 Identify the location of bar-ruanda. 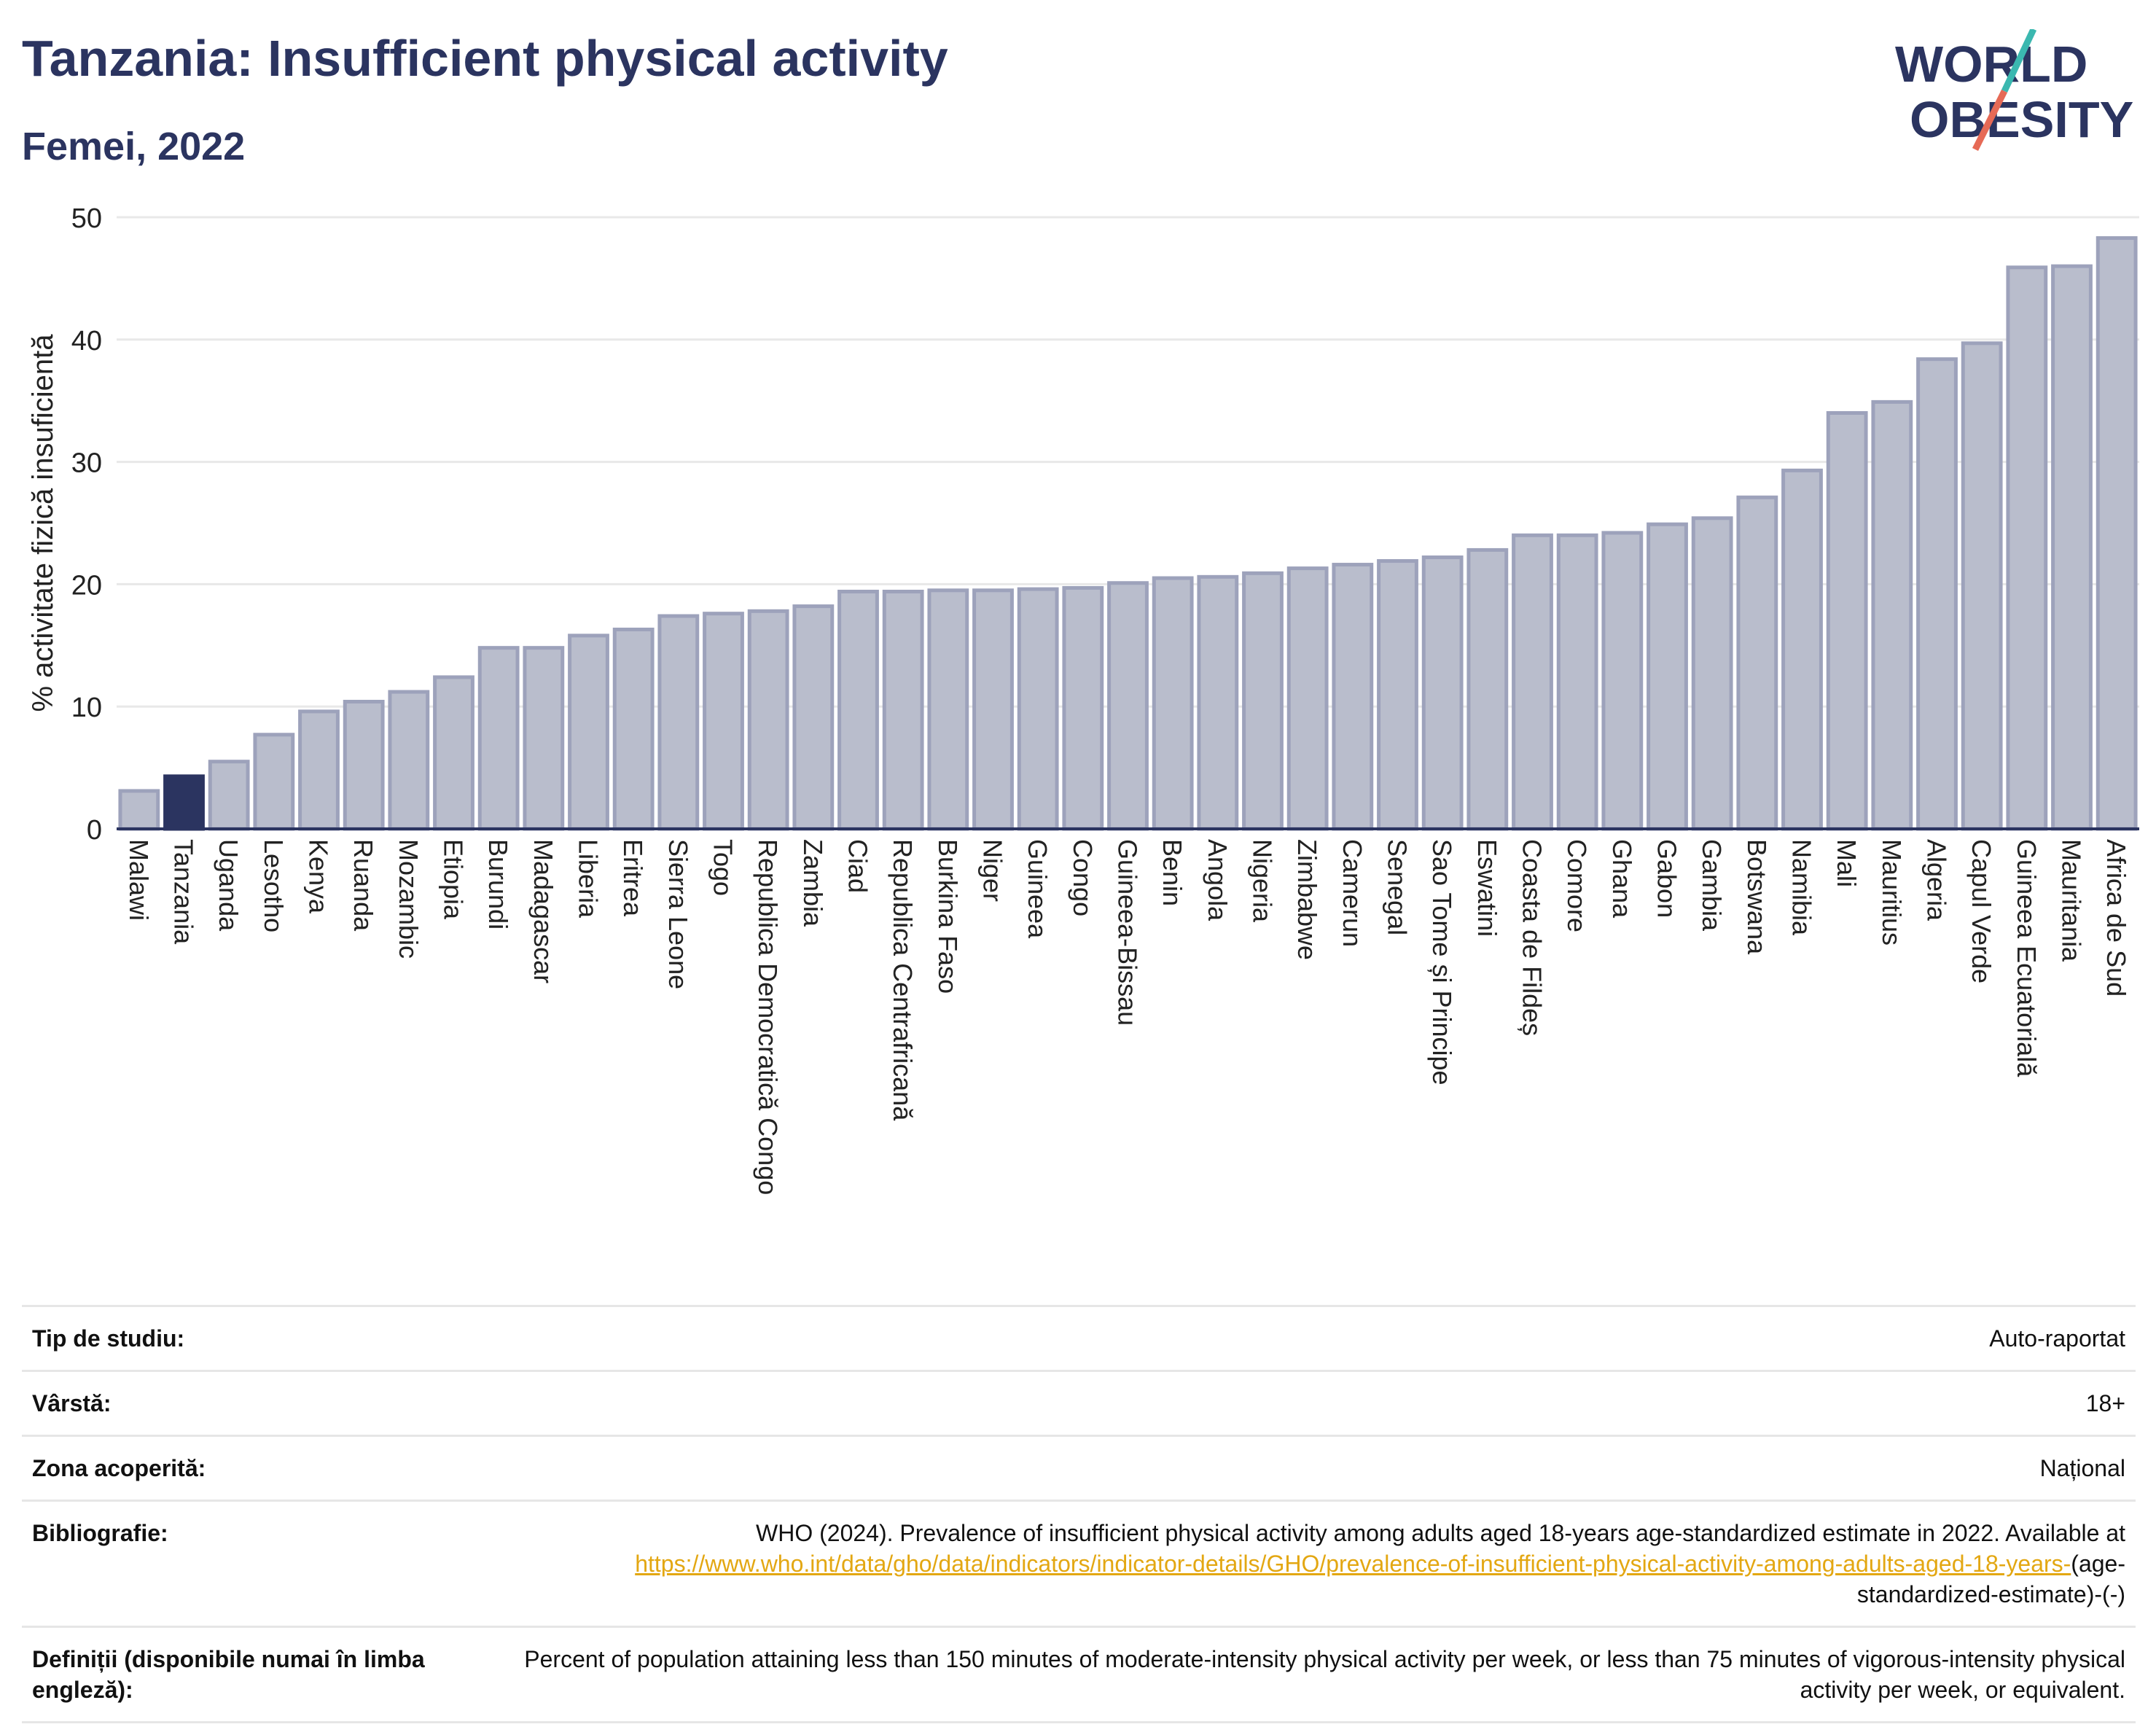
(364, 765).